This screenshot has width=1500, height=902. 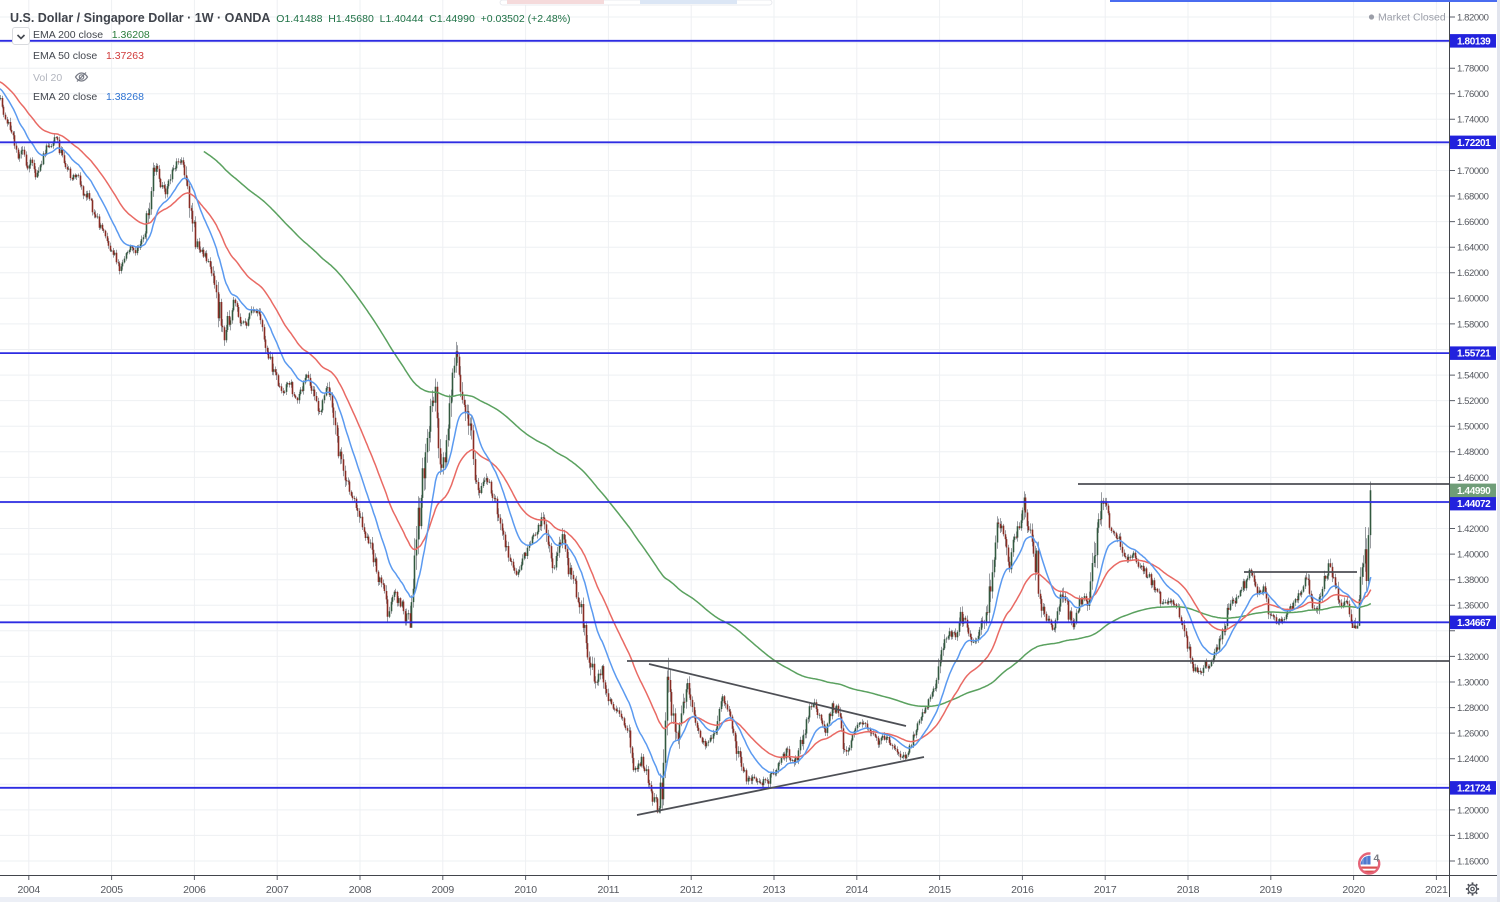 I want to click on svg-text: 1.42000, so click(x=1473, y=529).